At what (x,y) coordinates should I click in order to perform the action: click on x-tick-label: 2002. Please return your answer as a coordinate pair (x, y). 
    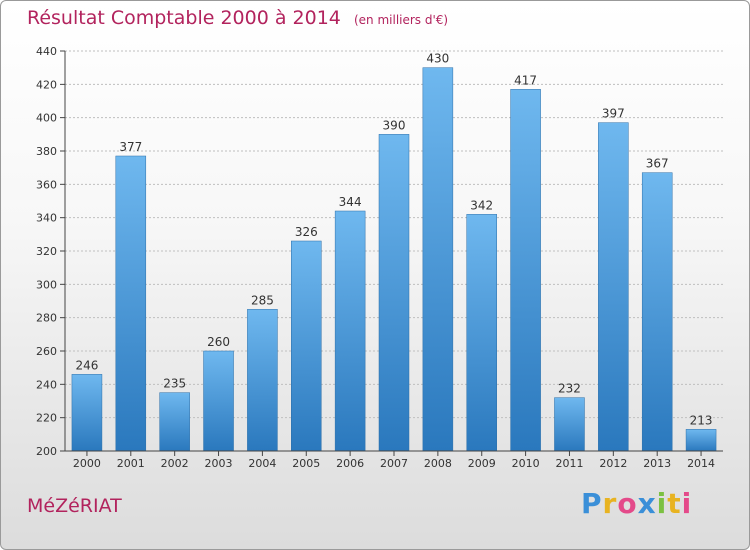
    Looking at the image, I should click on (175, 463).